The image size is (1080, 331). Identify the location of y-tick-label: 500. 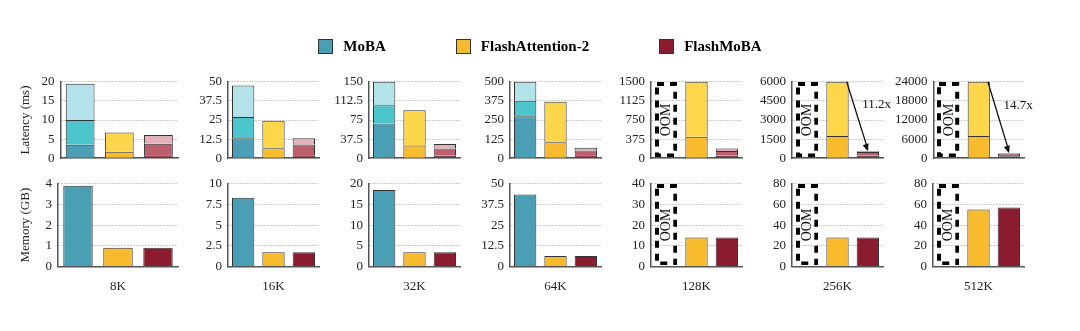
(494, 81).